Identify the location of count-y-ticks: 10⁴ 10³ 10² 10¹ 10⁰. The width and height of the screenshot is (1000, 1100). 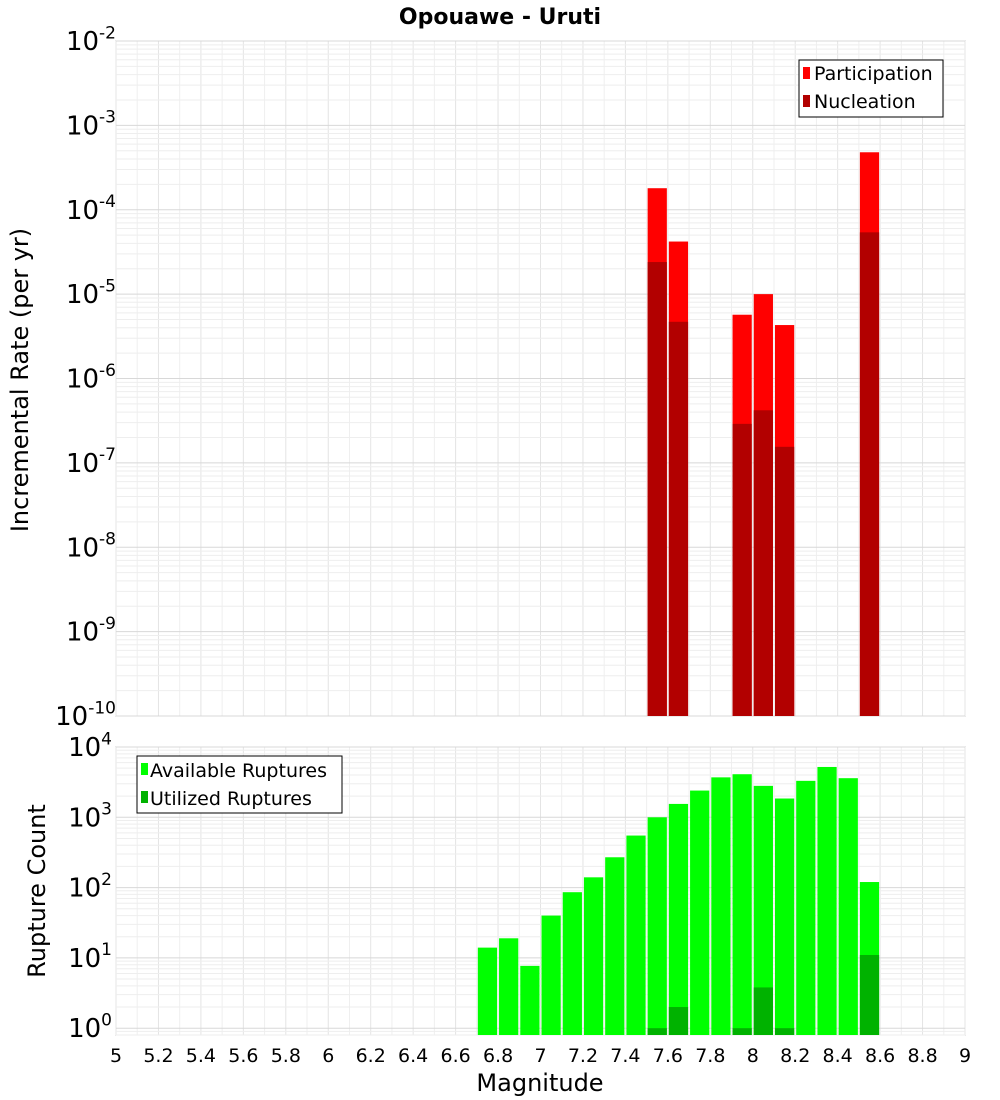
(90, 886).